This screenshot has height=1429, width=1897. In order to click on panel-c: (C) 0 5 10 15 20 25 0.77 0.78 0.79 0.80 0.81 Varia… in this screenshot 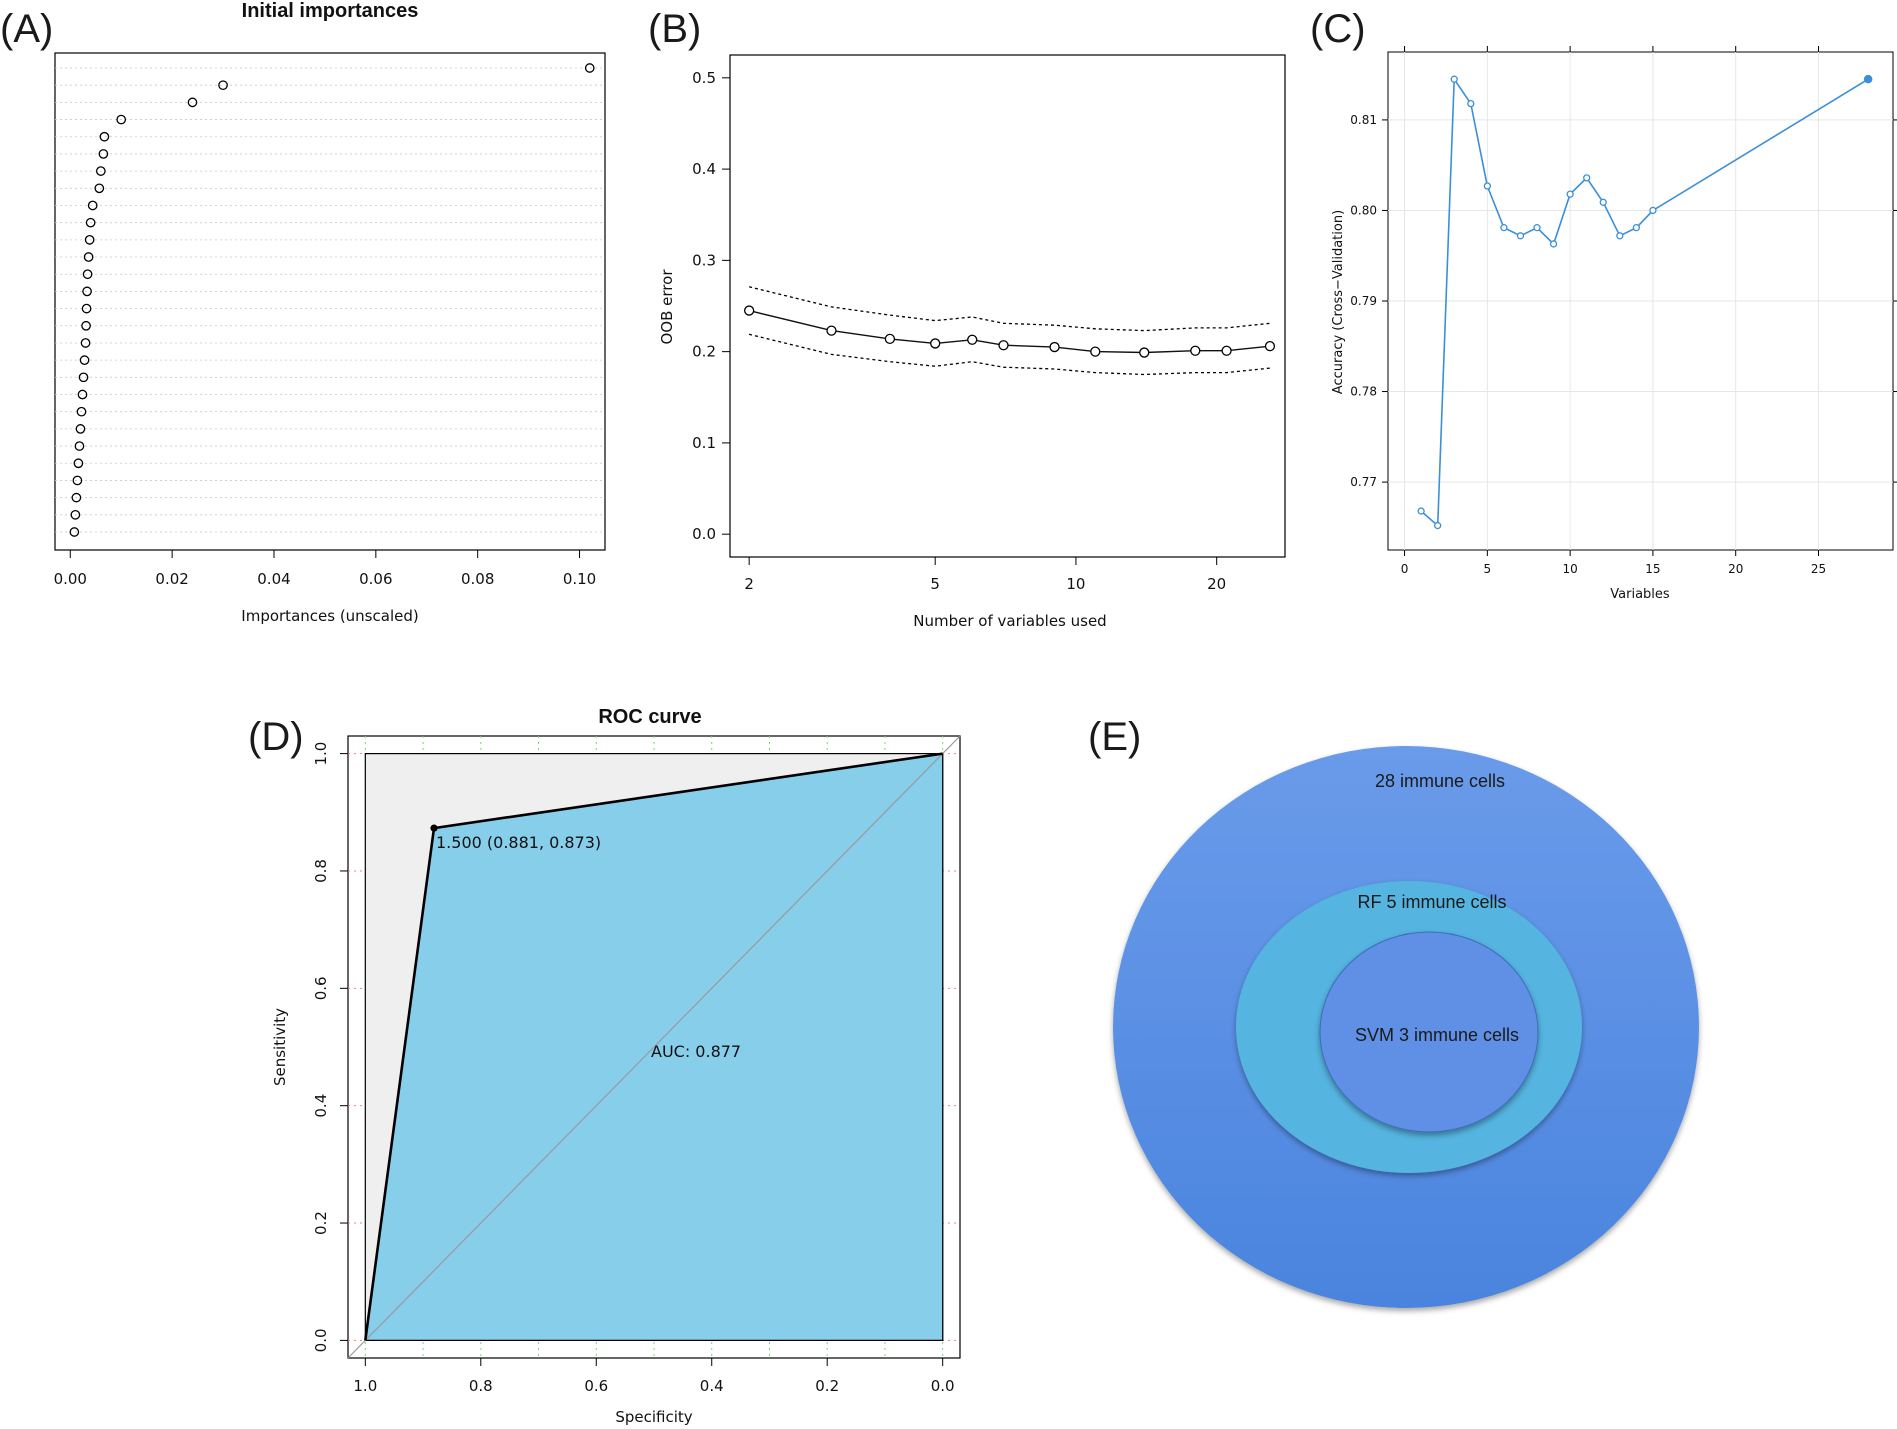, I will do `click(1603, 304)`.